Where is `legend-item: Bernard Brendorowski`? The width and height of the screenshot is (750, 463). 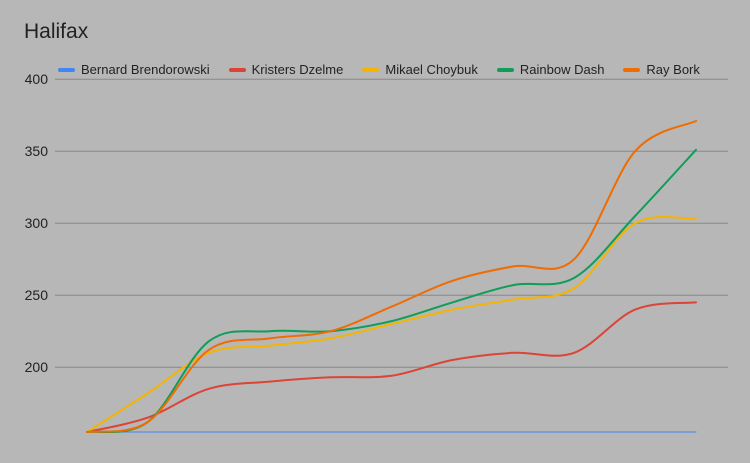
legend-item: Bernard Brendorowski is located at coordinates (134, 69).